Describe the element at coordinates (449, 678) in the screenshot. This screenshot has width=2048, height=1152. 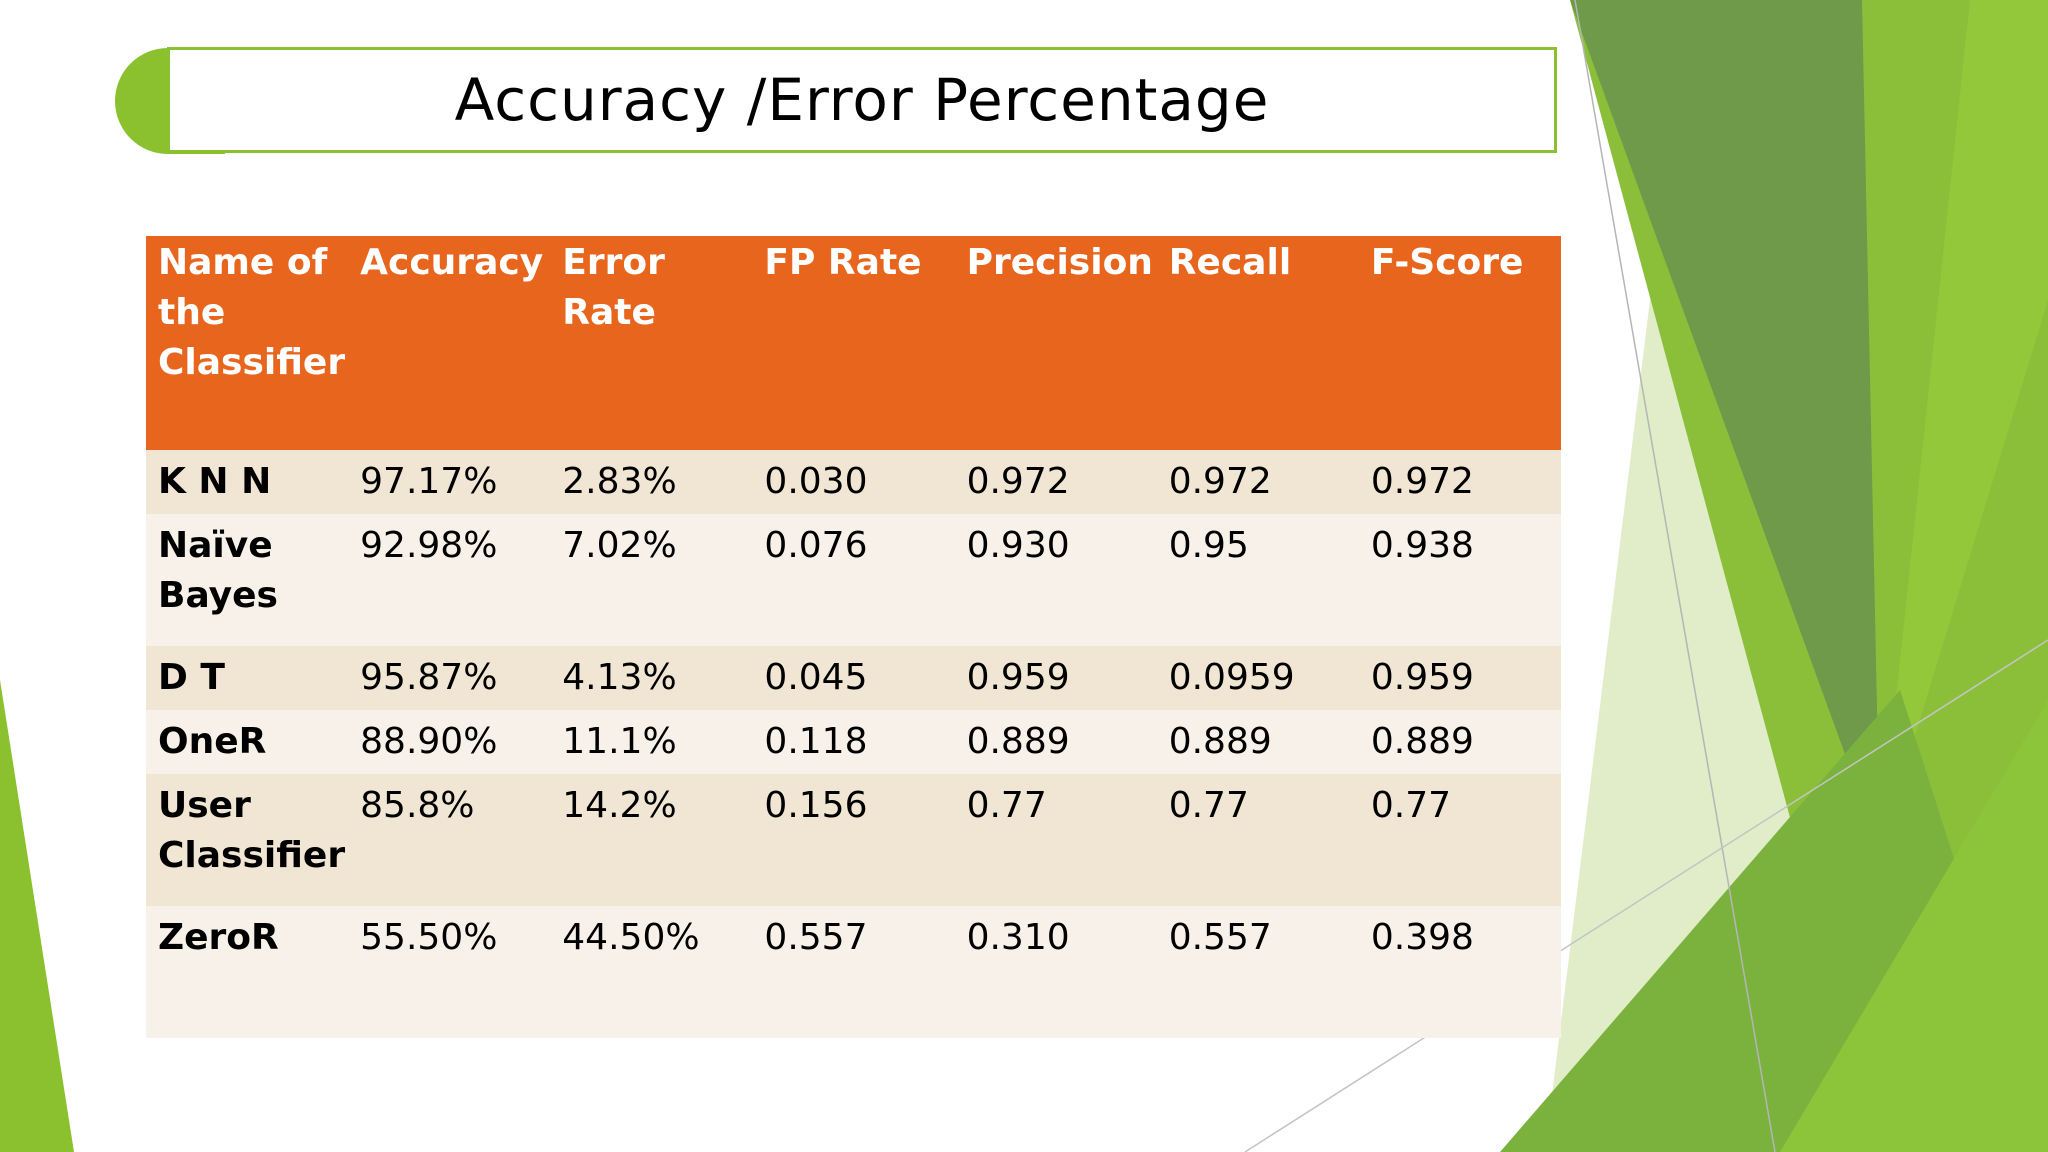
I see `table-cell: 95.87%` at that location.